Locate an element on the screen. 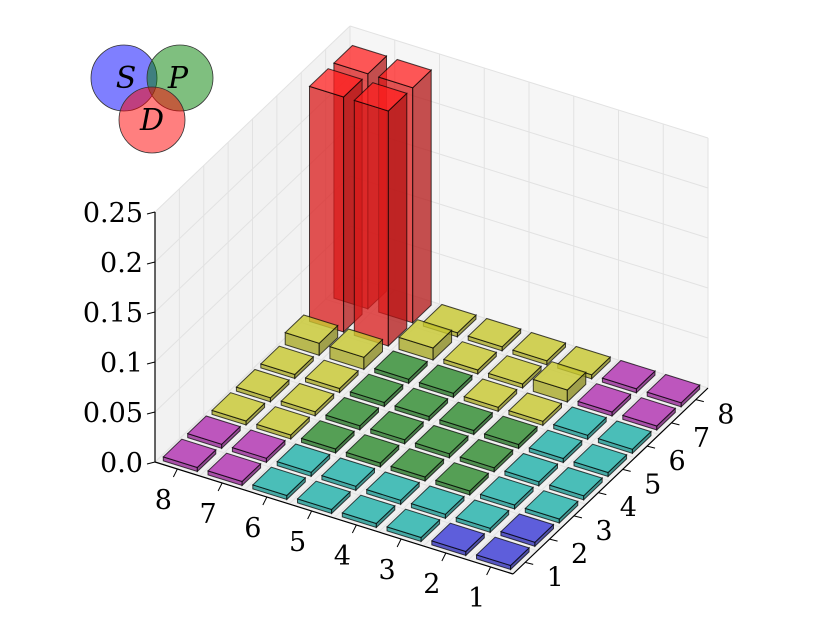  y-tick-label: 7 is located at coordinates (701, 438).